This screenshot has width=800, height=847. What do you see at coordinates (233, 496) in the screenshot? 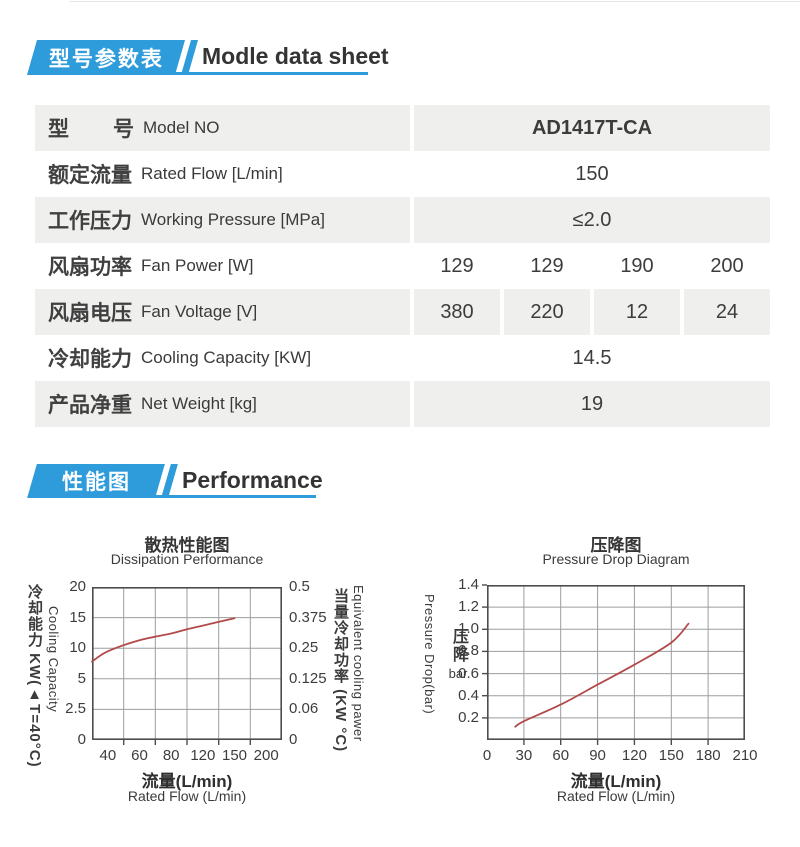
I see `header-underline` at bounding box center [233, 496].